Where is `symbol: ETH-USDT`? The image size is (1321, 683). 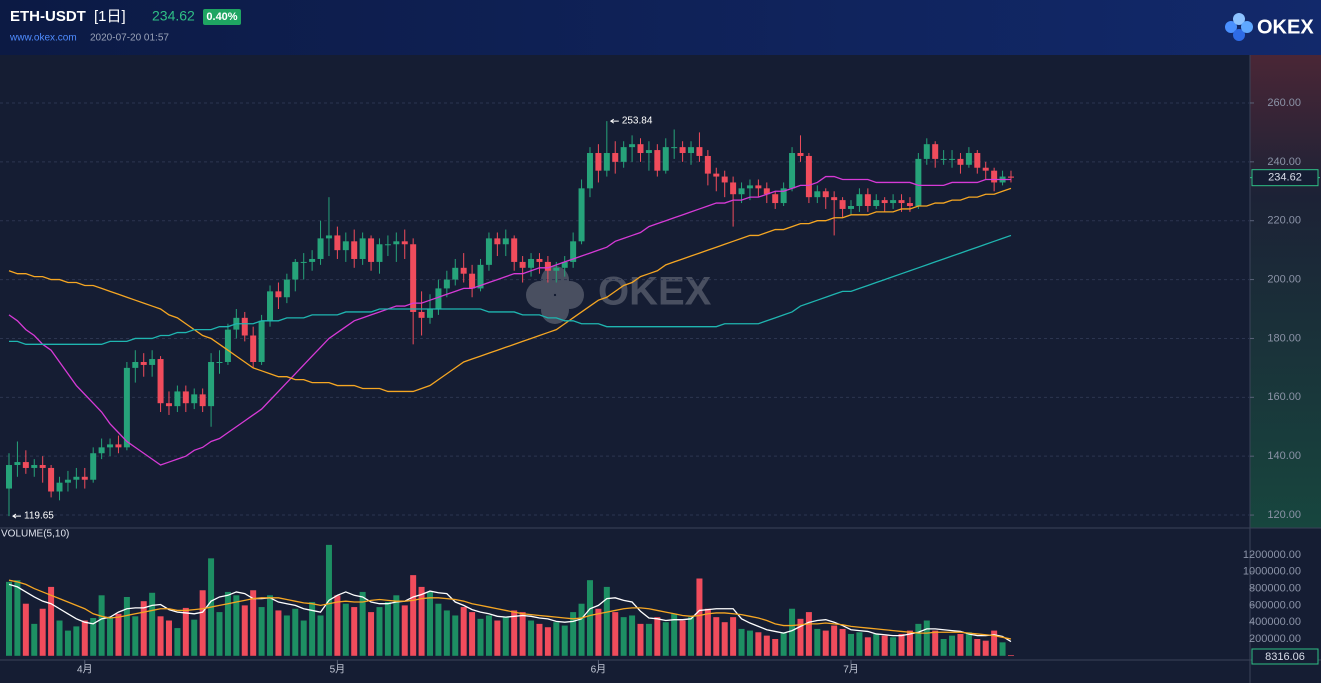
symbol: ETH-USDT is located at coordinates (48, 16).